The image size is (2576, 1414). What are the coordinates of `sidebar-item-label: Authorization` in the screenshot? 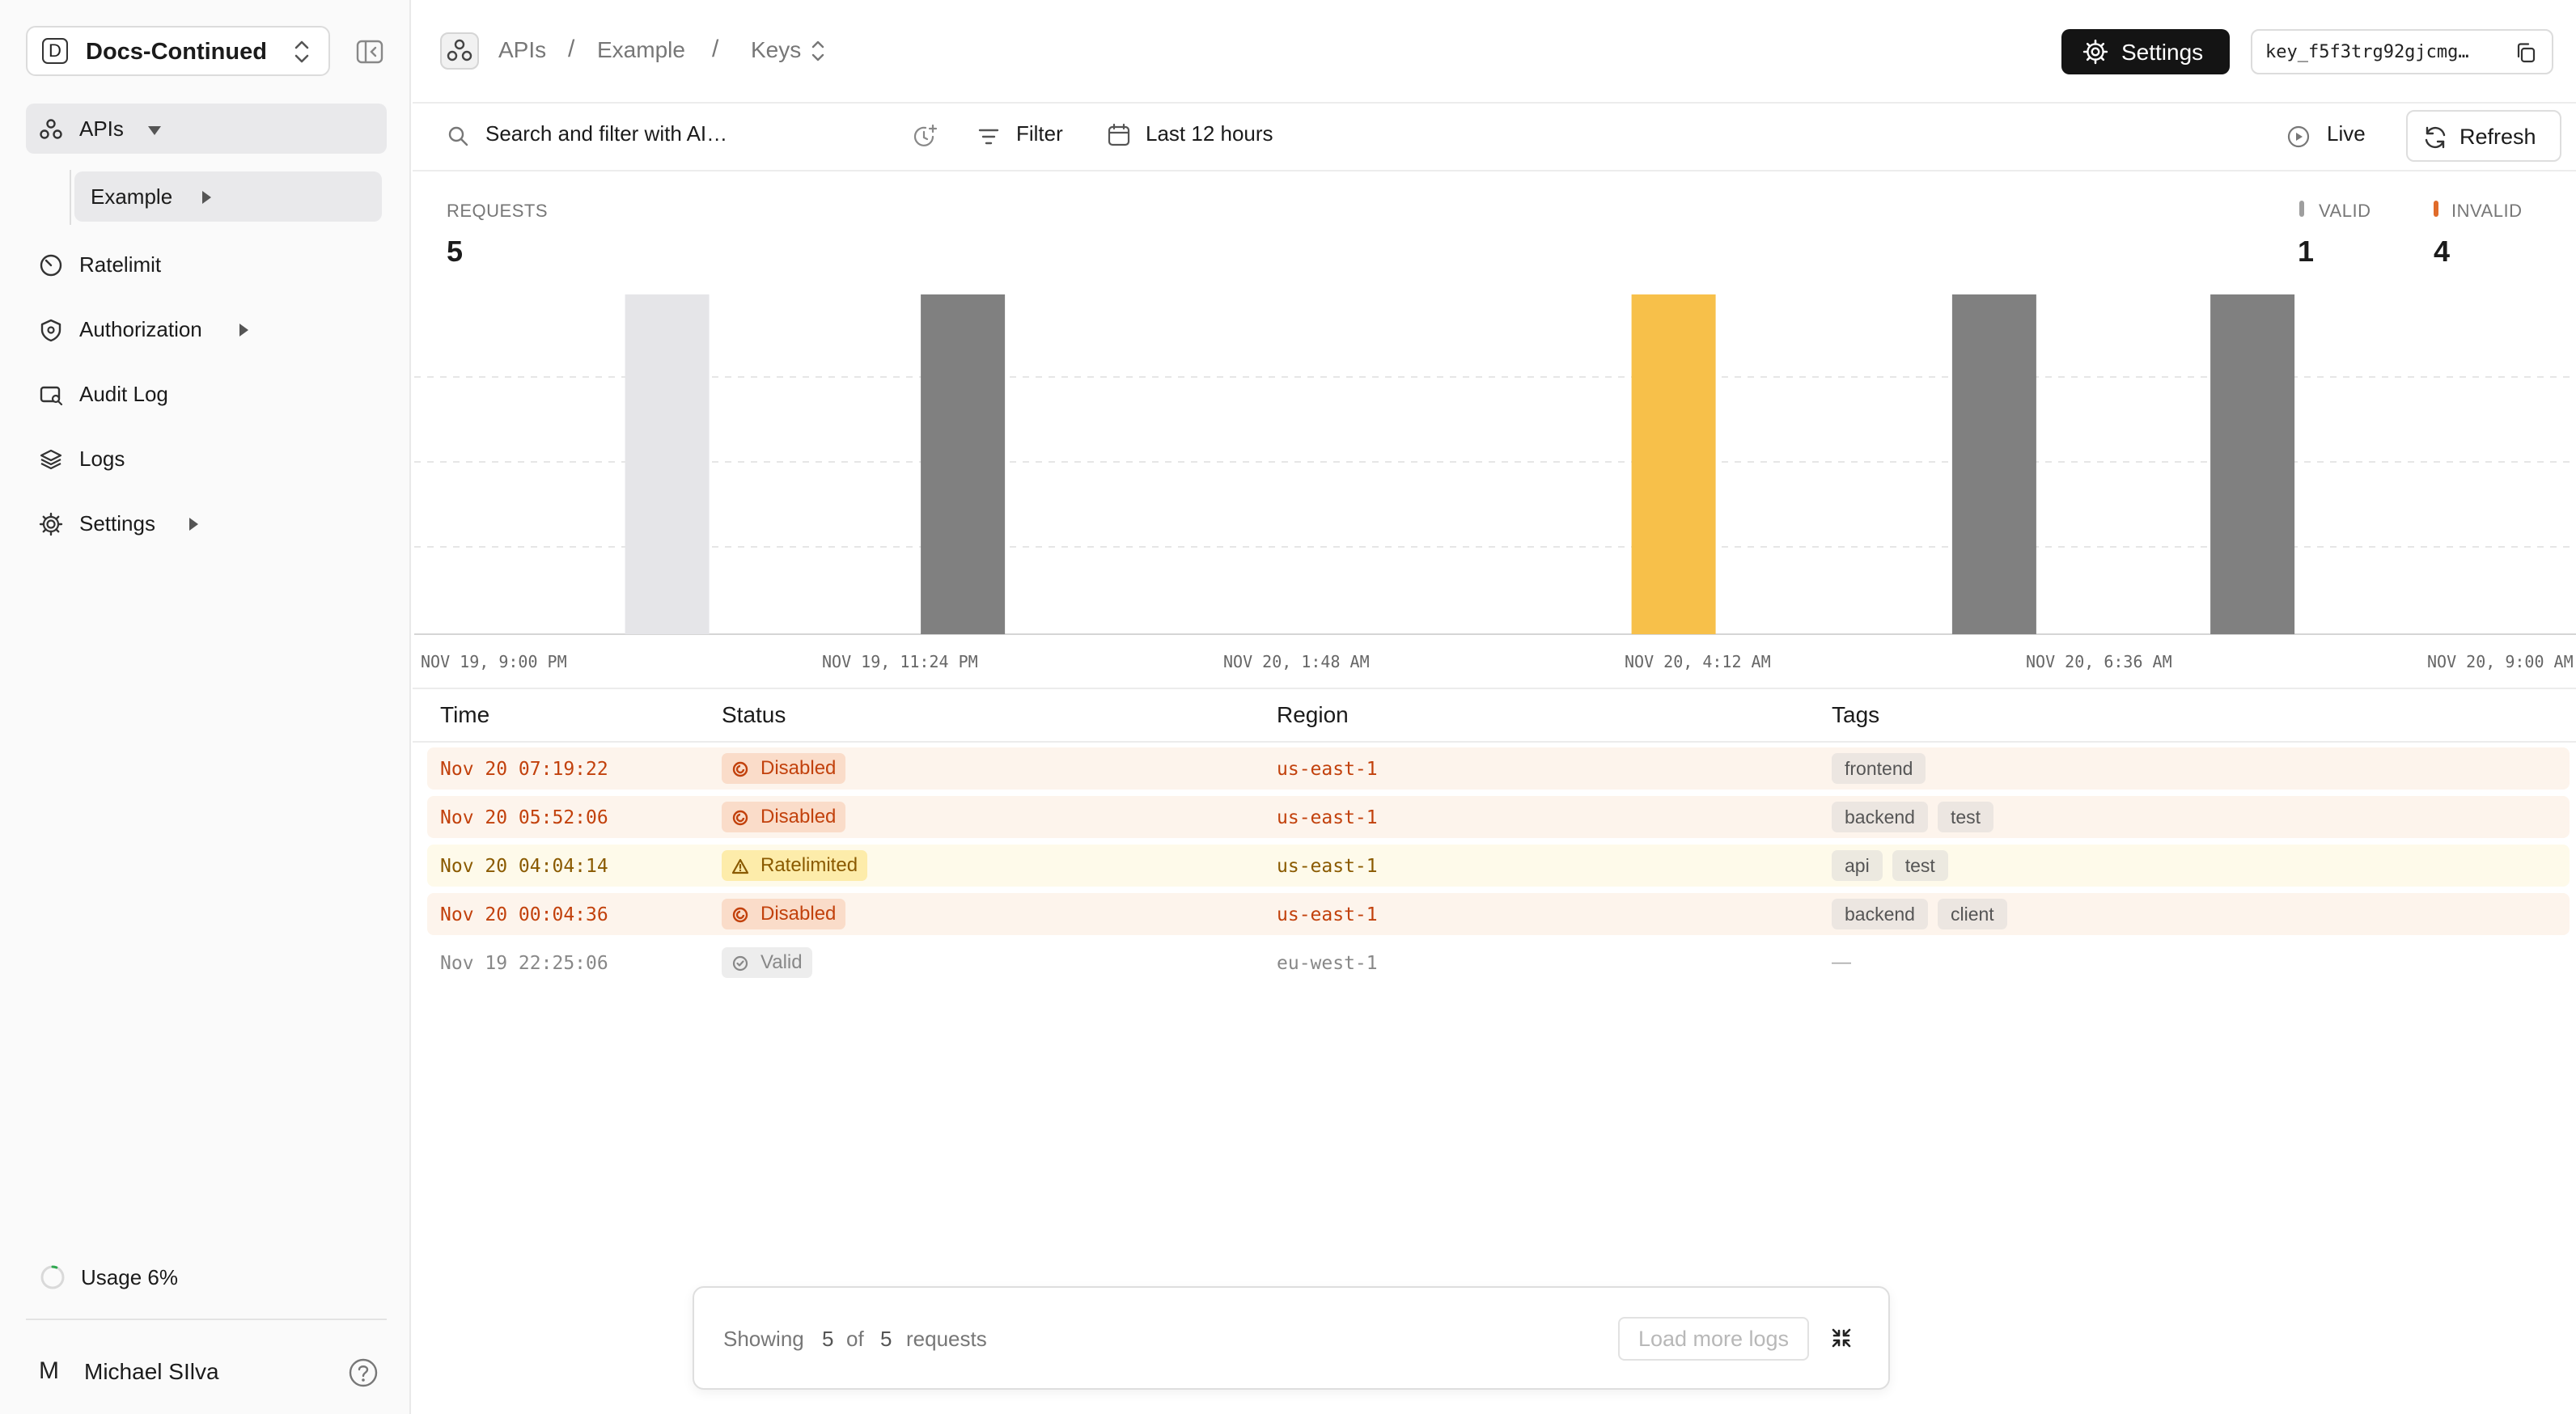 It's located at (140, 329).